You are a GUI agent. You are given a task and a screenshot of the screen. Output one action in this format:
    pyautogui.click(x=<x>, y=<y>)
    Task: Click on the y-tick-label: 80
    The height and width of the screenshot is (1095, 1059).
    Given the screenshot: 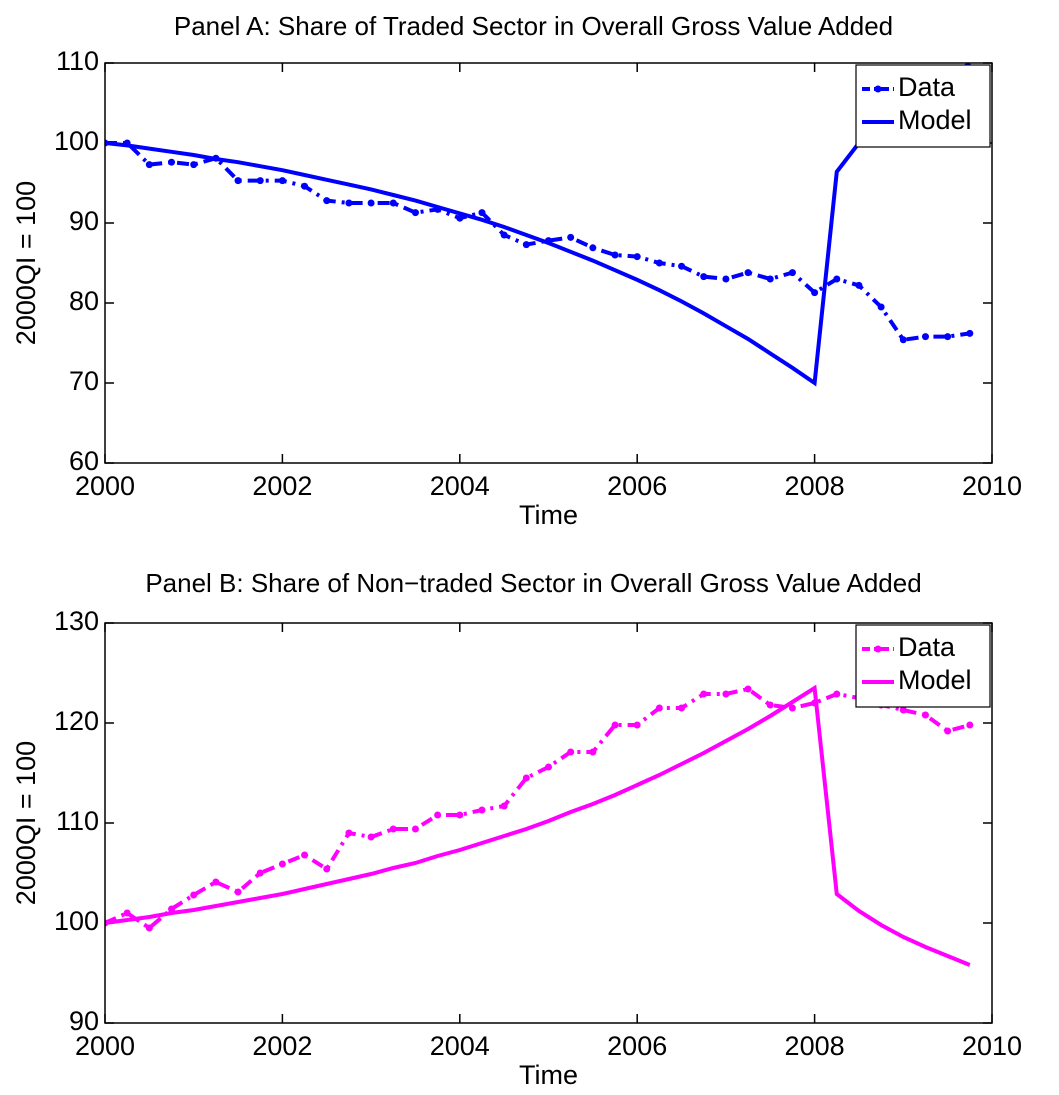 What is the action you would take?
    pyautogui.click(x=84, y=301)
    